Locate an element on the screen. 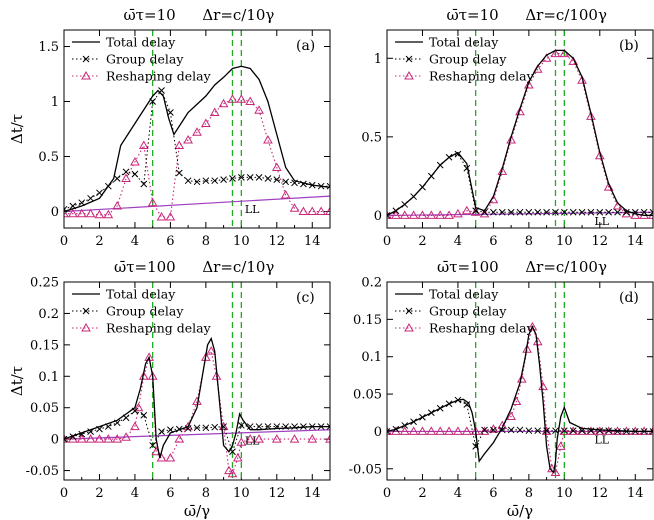  x-axis-label: ω̄/γ is located at coordinates (520, 511).